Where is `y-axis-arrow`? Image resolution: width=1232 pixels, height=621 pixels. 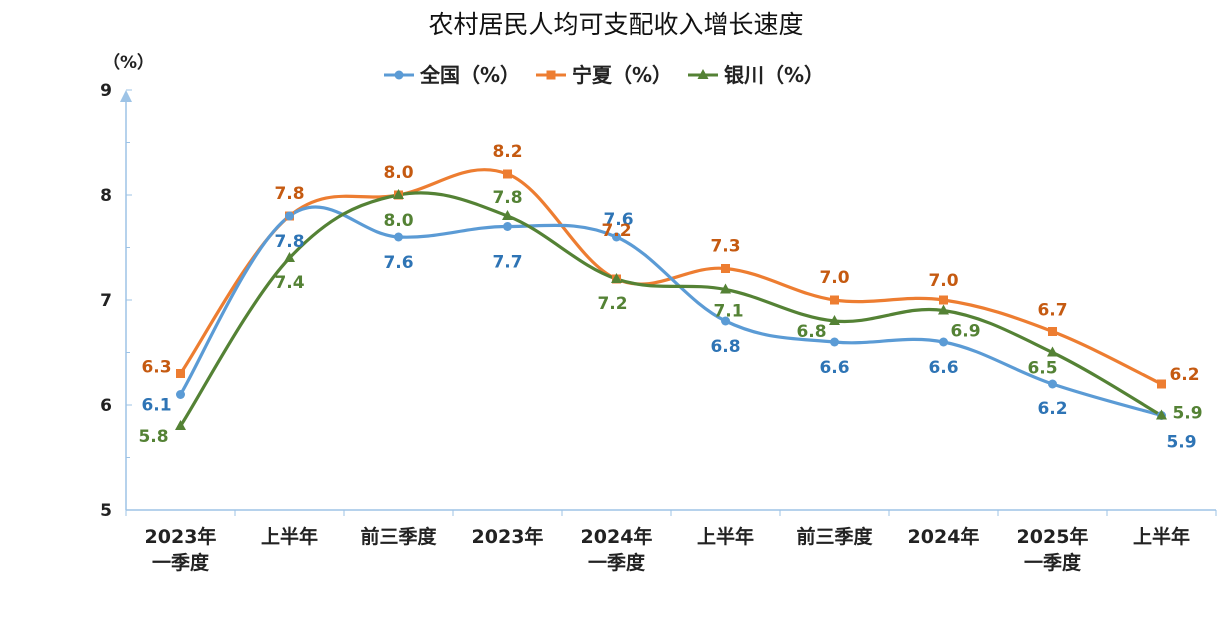 y-axis-arrow is located at coordinates (126, 96).